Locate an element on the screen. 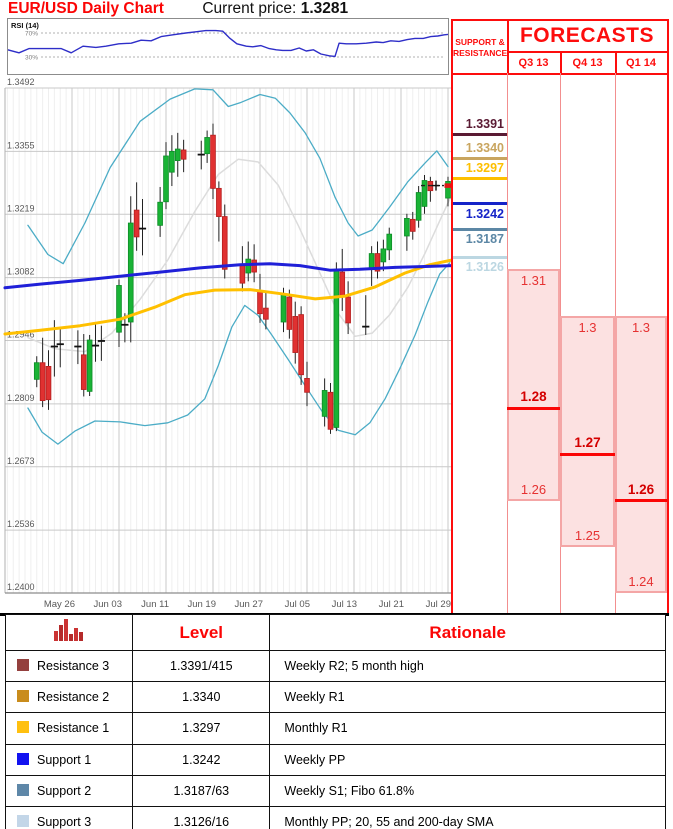 The image size is (673, 829). rsi-indicator-panel: 70% 30% RSI (14) is located at coordinates (229, 46).